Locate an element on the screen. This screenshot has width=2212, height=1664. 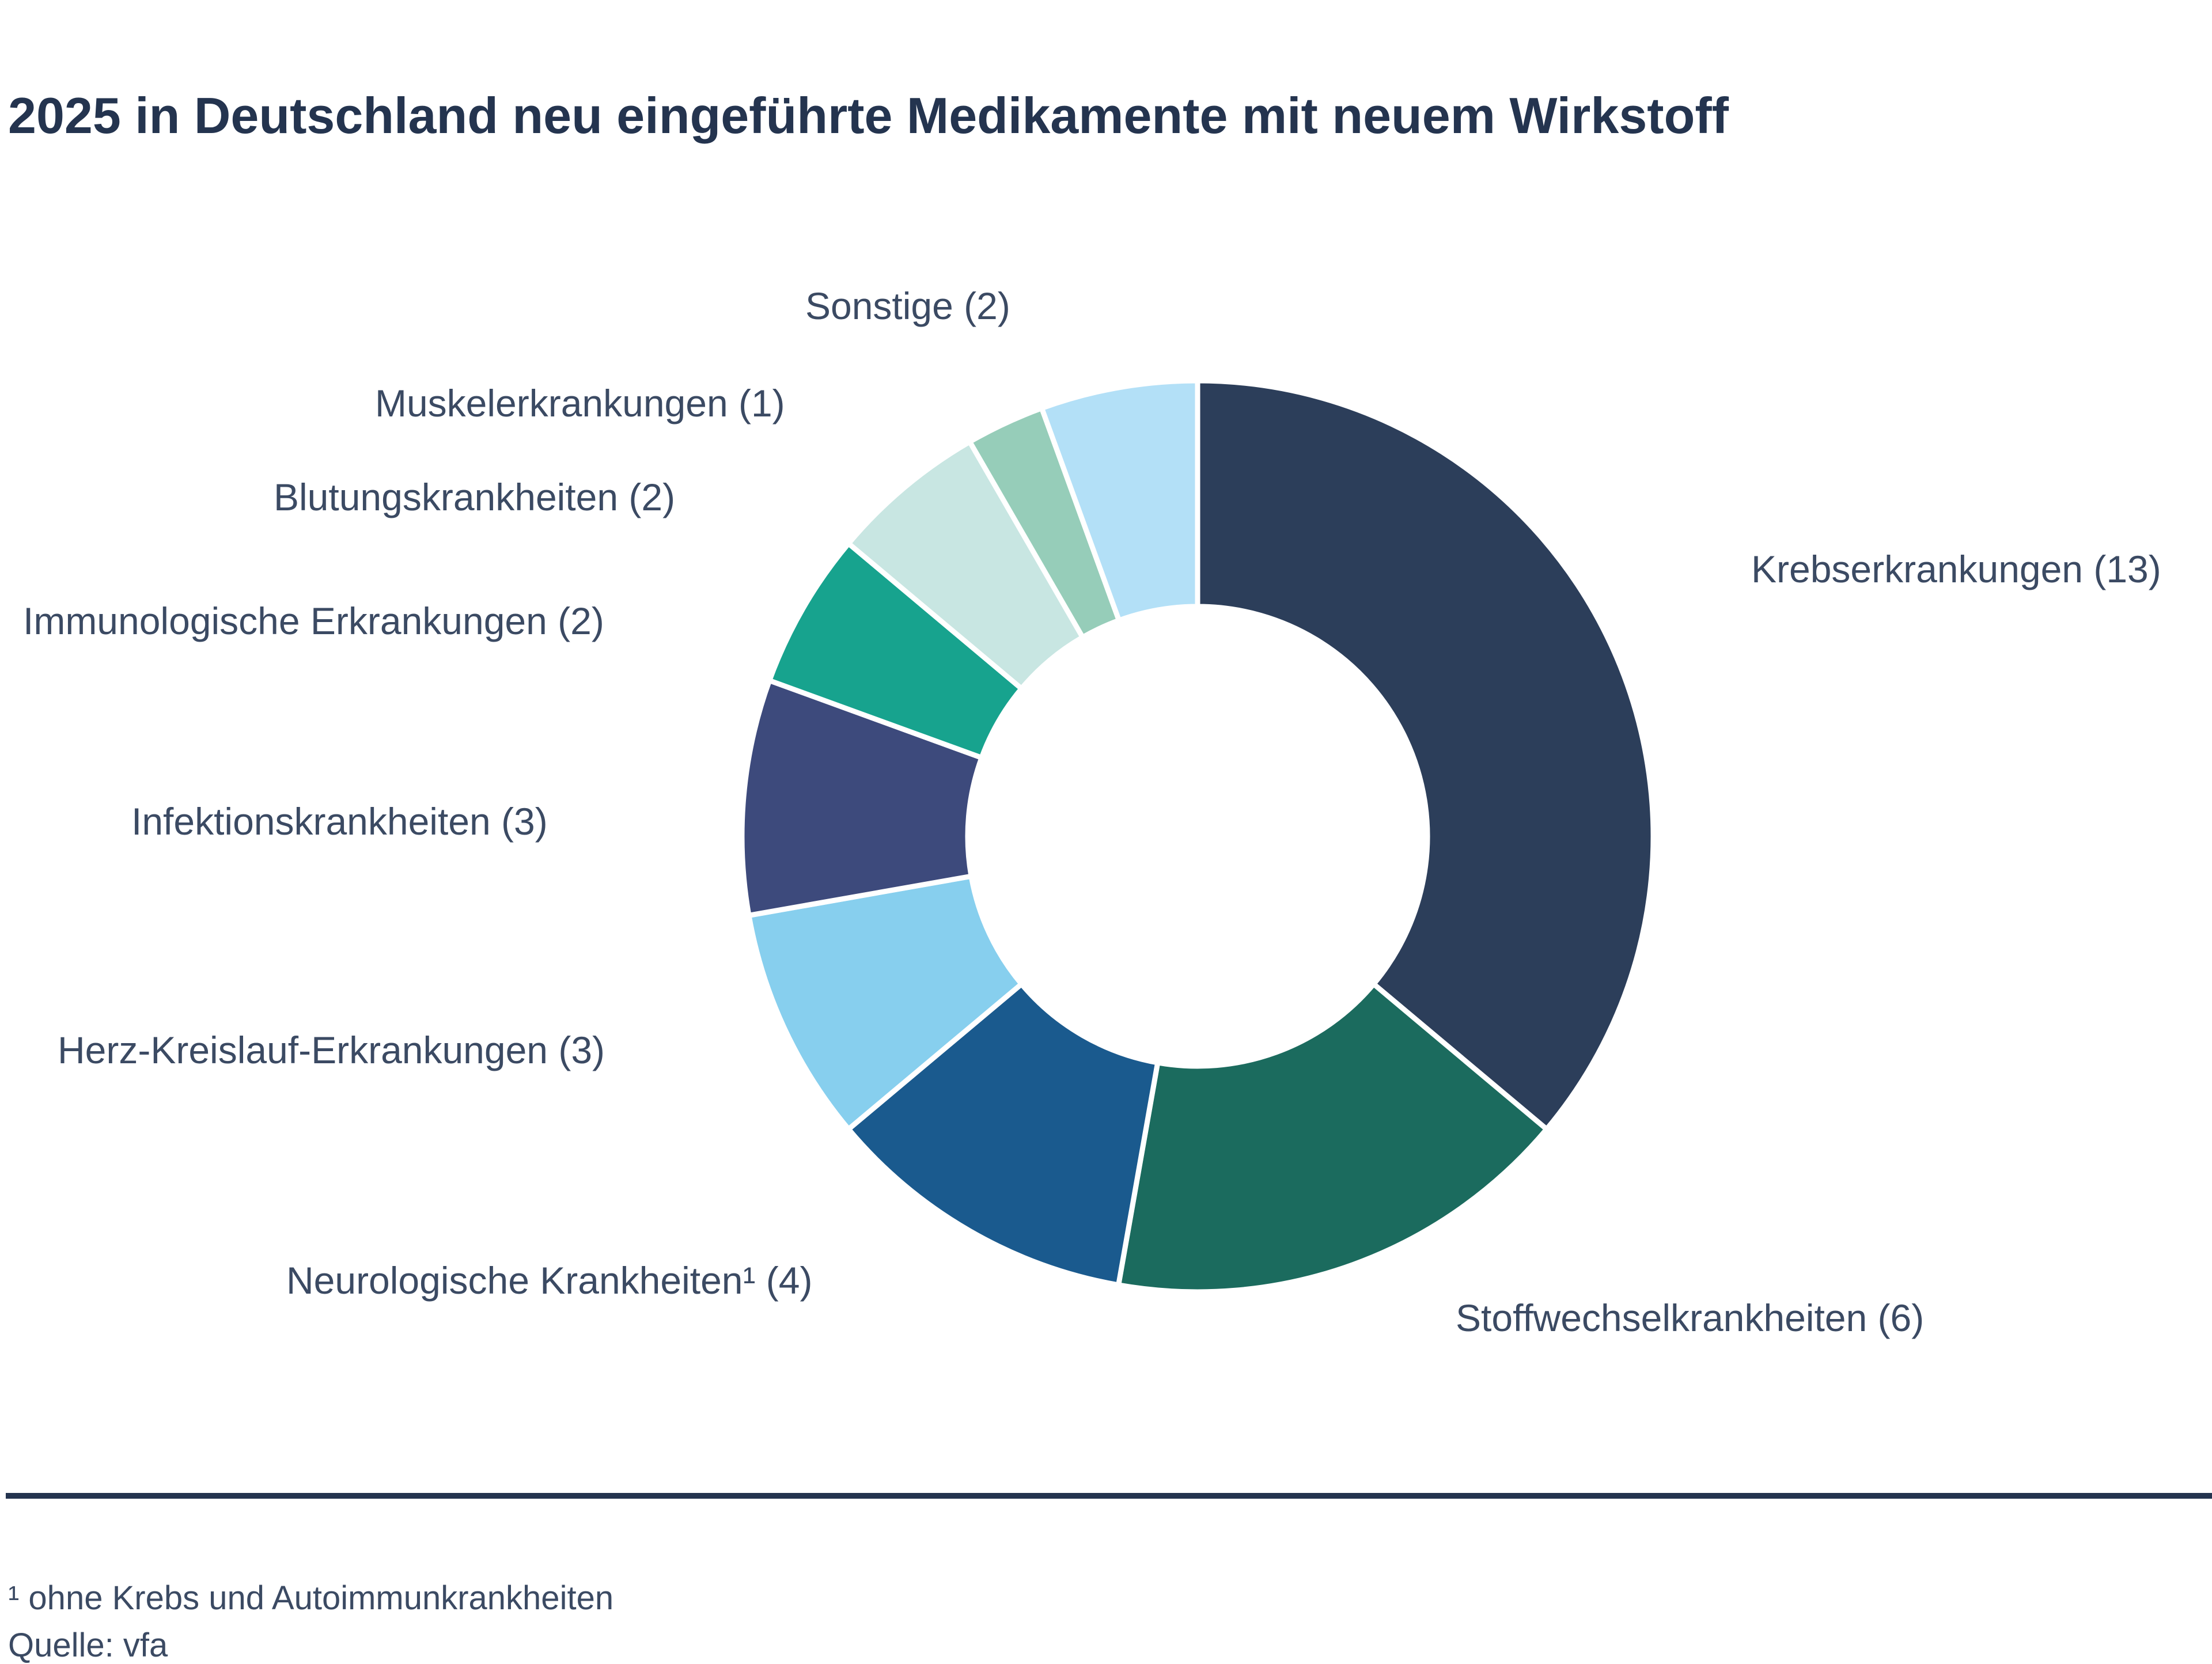
slice-label-stoffwechsel: Stoffwechselkrankheiten (6) is located at coordinates (1690, 1318).